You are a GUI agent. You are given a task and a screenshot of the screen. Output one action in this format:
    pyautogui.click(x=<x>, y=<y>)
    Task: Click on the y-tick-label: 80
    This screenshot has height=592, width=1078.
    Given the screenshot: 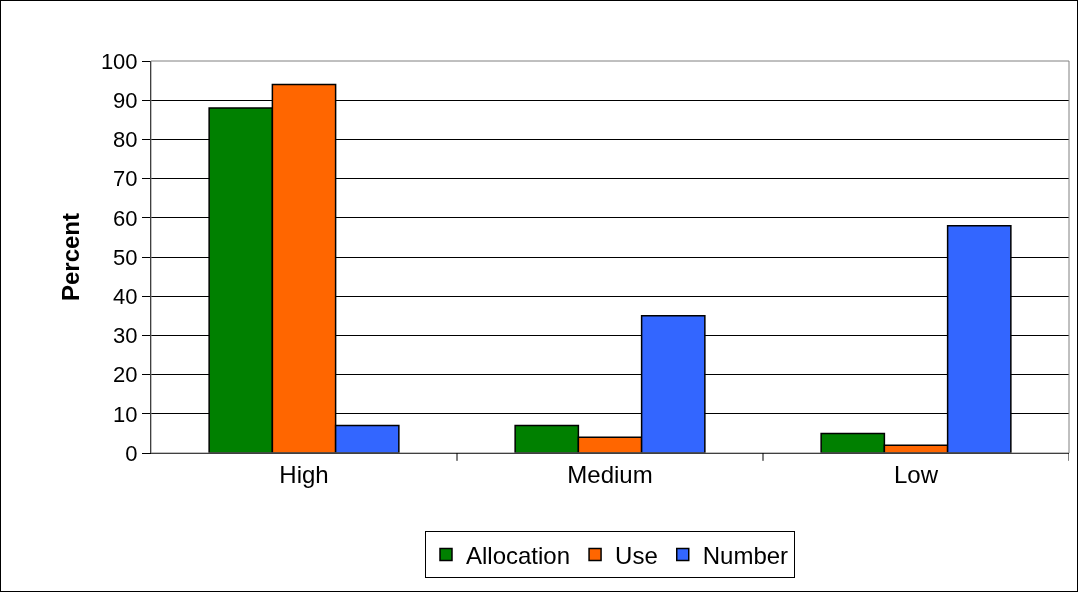 What is the action you would take?
    pyautogui.click(x=125, y=140)
    